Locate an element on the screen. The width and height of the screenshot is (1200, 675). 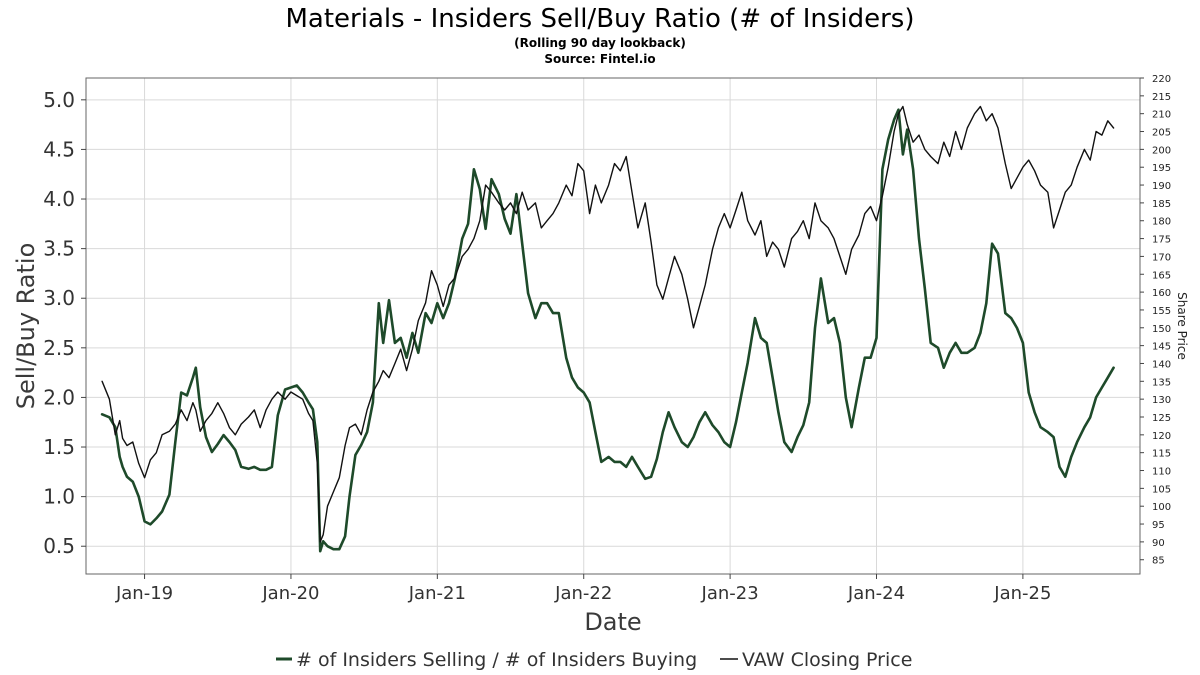
x-tick-label: Jan-19 is located at coordinates (144, 593).